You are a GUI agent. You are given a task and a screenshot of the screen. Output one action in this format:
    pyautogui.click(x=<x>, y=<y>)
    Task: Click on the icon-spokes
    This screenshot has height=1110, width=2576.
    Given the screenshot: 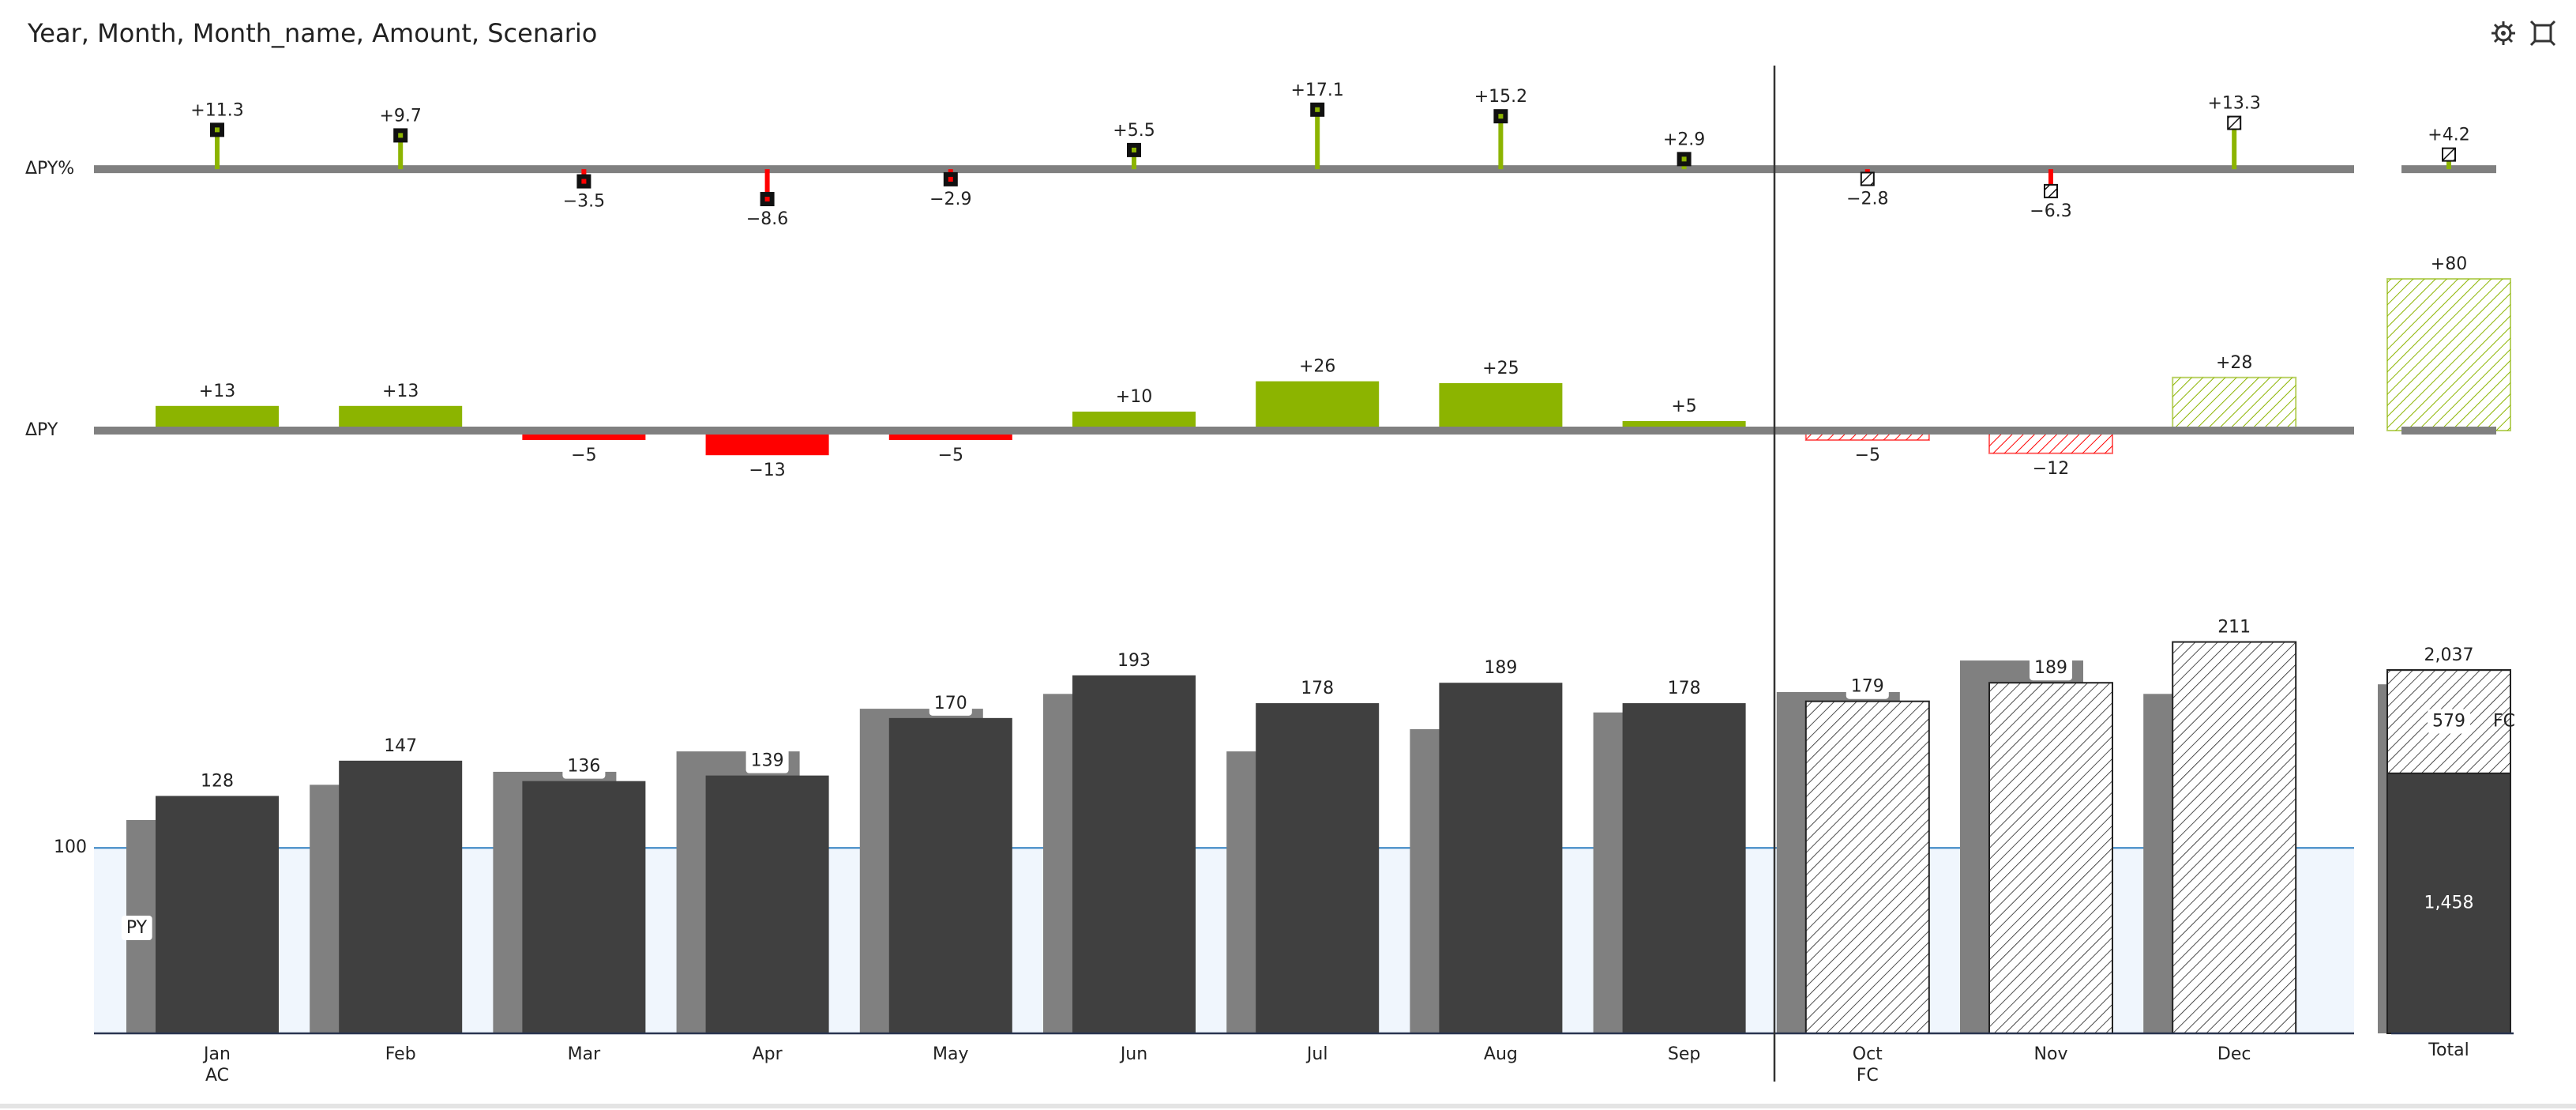 What is the action you would take?
    pyautogui.click(x=2503, y=33)
    